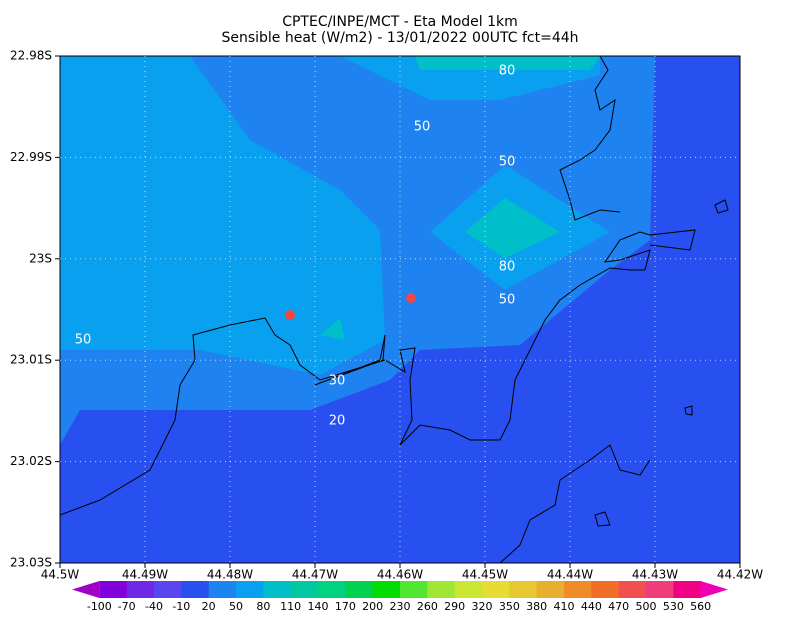 This screenshot has width=800, height=618. What do you see at coordinates (400, 575) in the screenshot?
I see `lon-label: 44.46W` at bounding box center [400, 575].